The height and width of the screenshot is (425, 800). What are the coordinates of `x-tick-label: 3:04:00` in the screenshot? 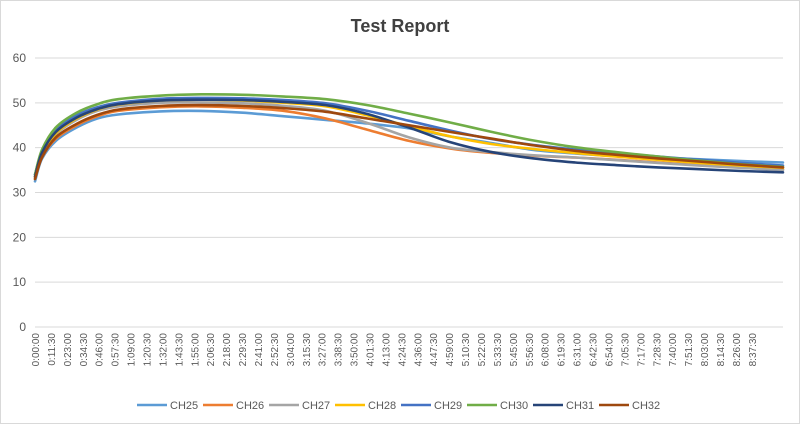 It's located at (291, 350).